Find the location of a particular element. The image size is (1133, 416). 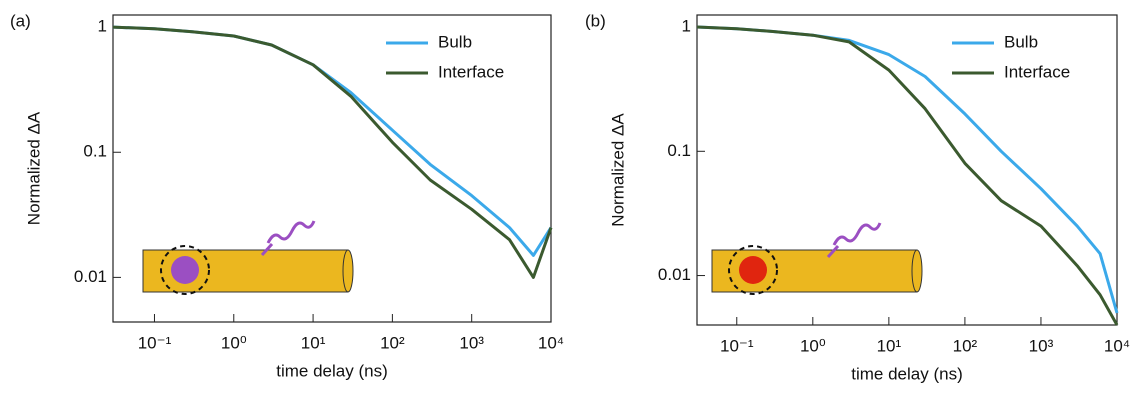

inset-b is located at coordinates (817, 258).